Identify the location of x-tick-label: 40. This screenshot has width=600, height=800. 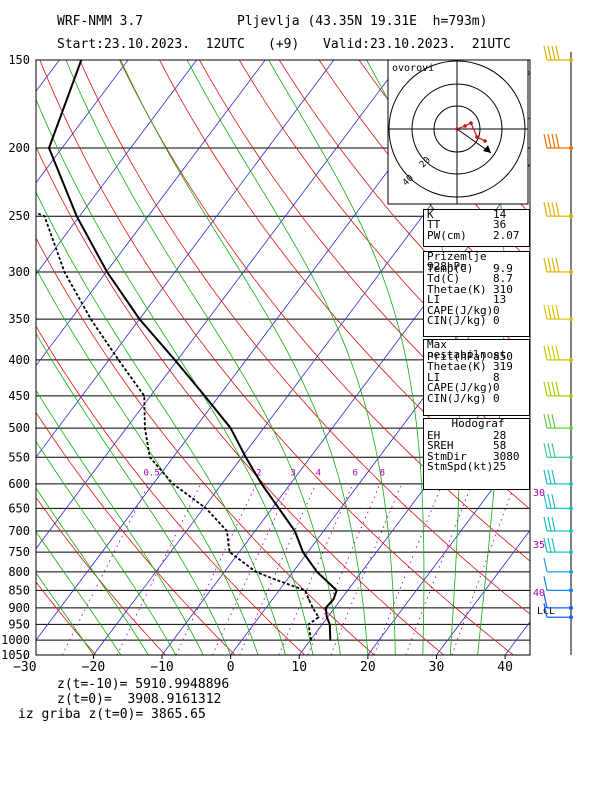
(505, 667).